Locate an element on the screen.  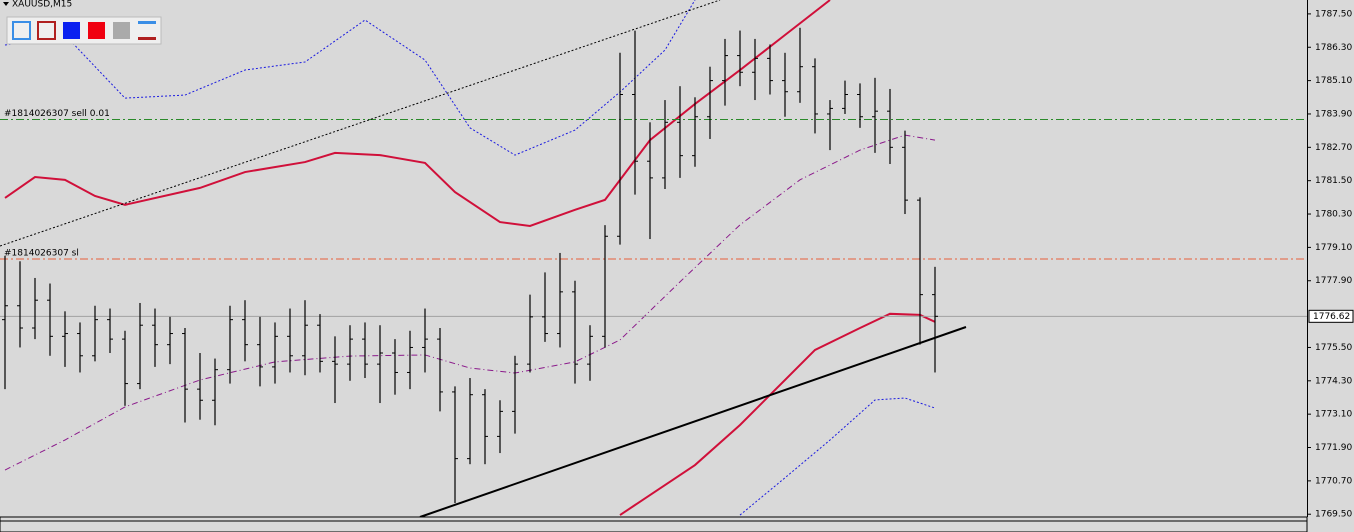
y-tick-label: 1779.10 is located at coordinates (1333, 248).